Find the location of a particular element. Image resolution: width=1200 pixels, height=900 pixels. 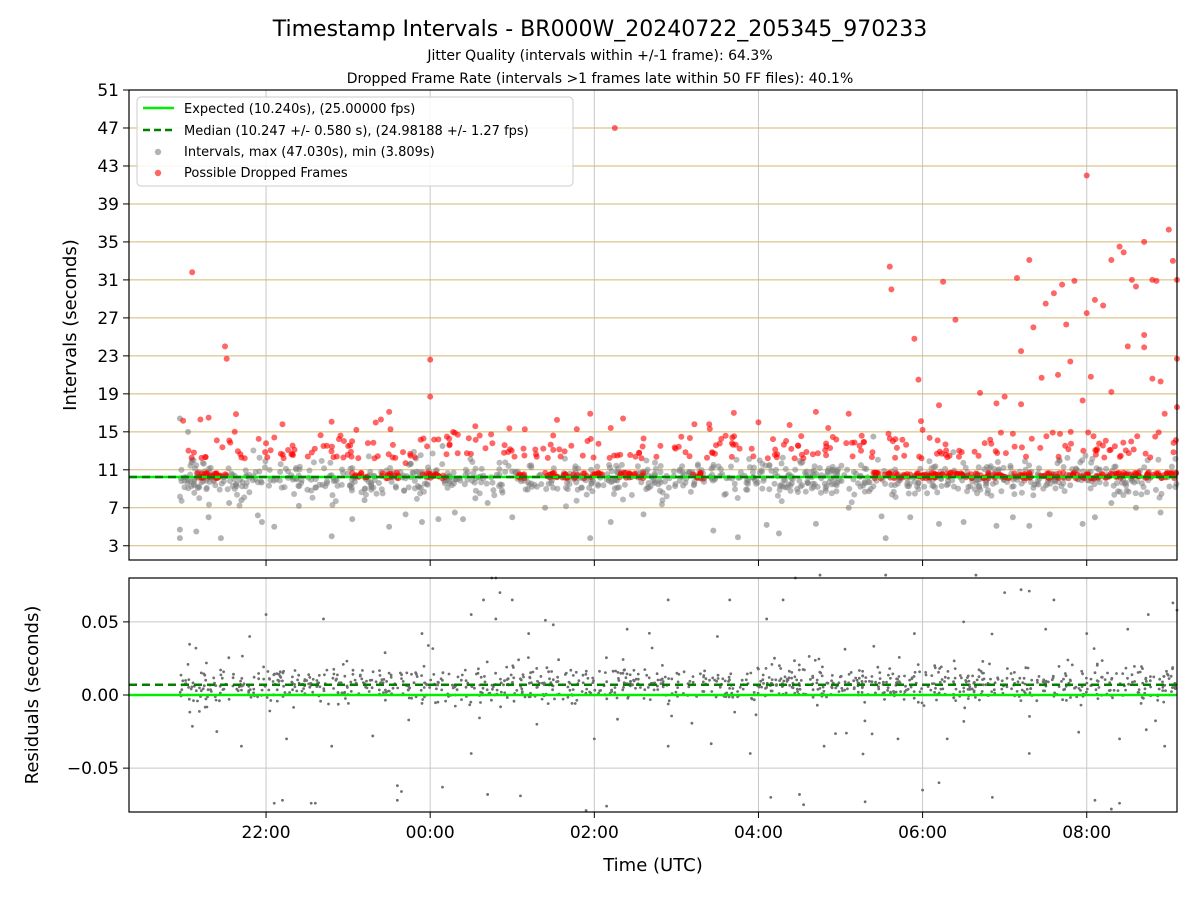

legend-intervals-label: Intervals, max (47.030s), min (3.809s) is located at coordinates (309, 152).